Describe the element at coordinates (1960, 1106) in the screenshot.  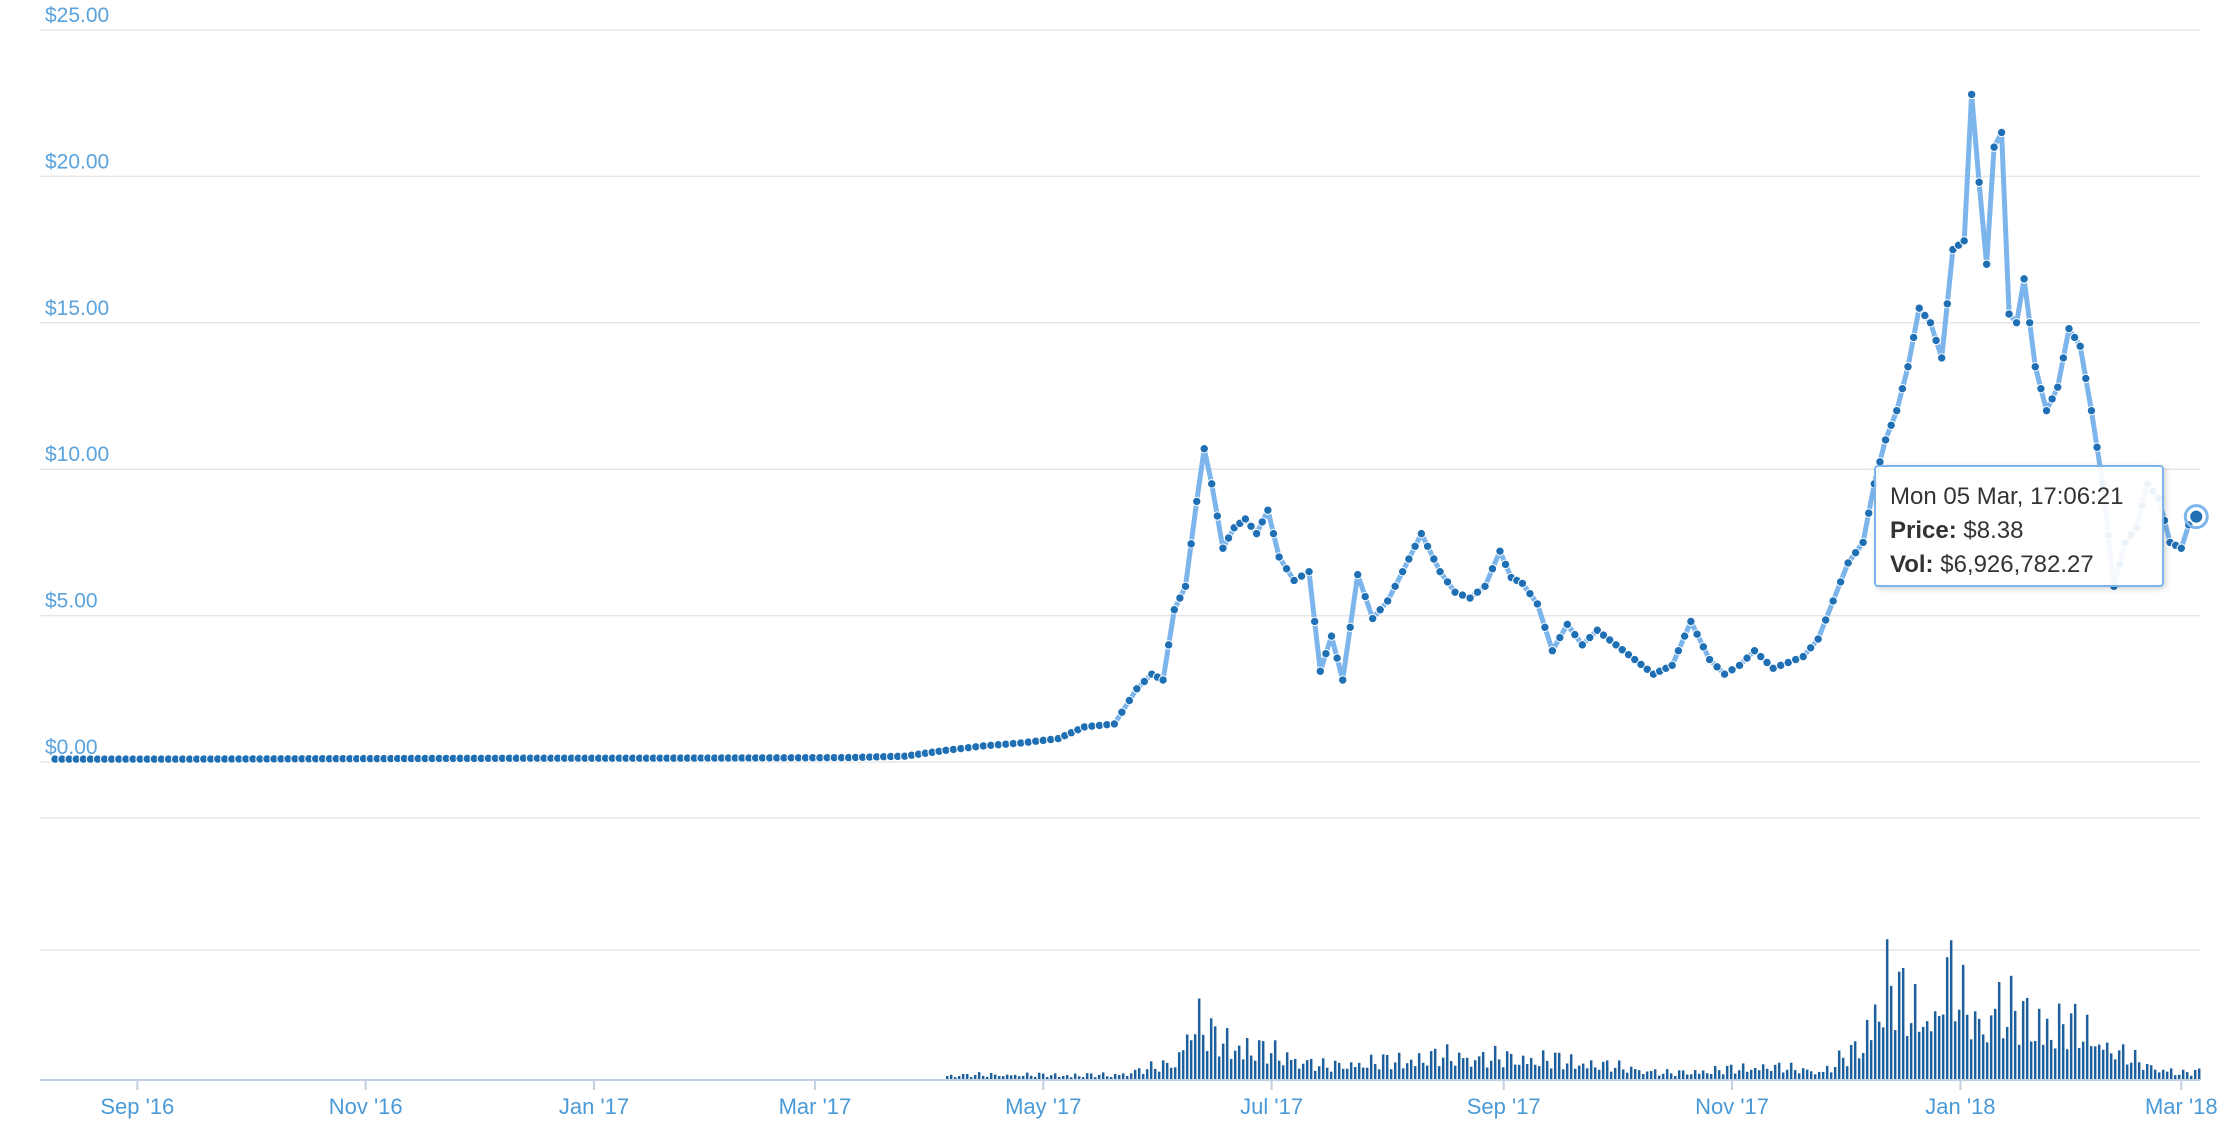
I see `x-tick-label: Jan '18` at that location.